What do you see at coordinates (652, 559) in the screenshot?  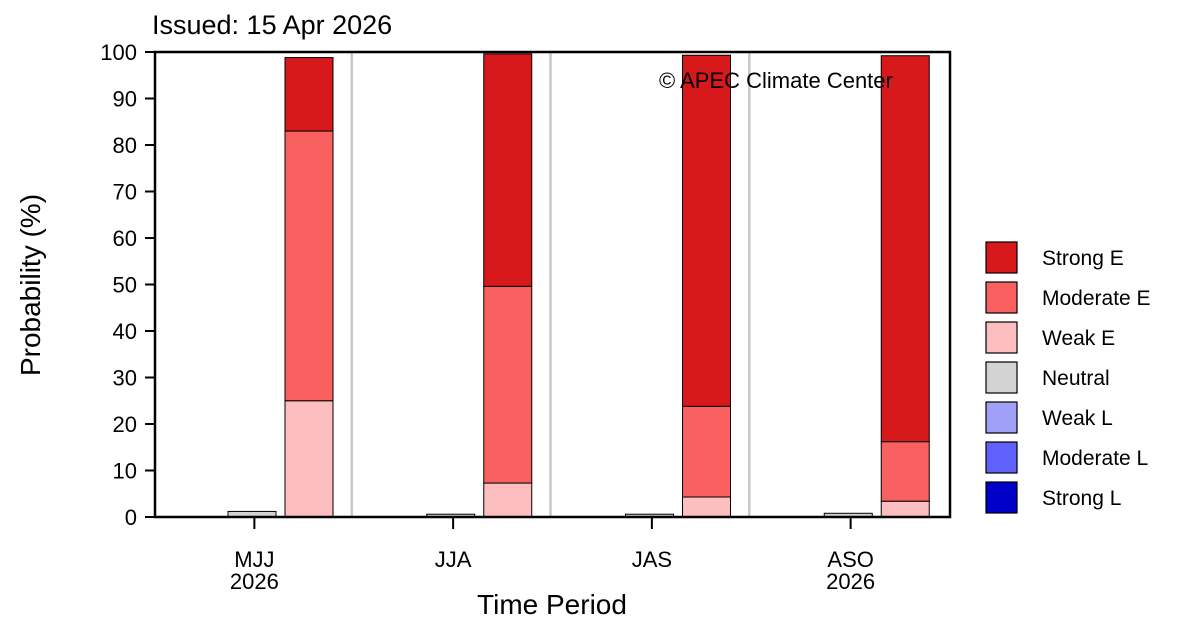 I see `x-tick-label: JAS` at bounding box center [652, 559].